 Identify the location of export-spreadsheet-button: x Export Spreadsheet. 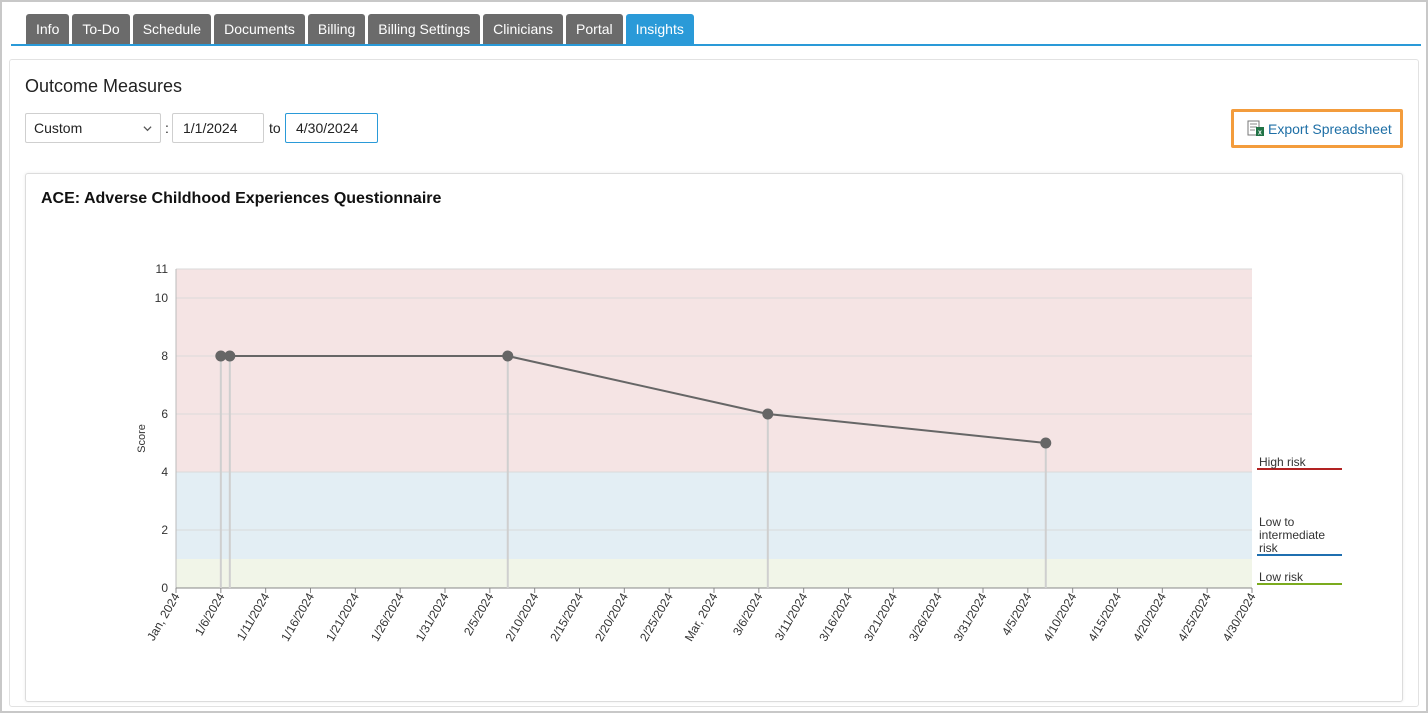
(1317, 128).